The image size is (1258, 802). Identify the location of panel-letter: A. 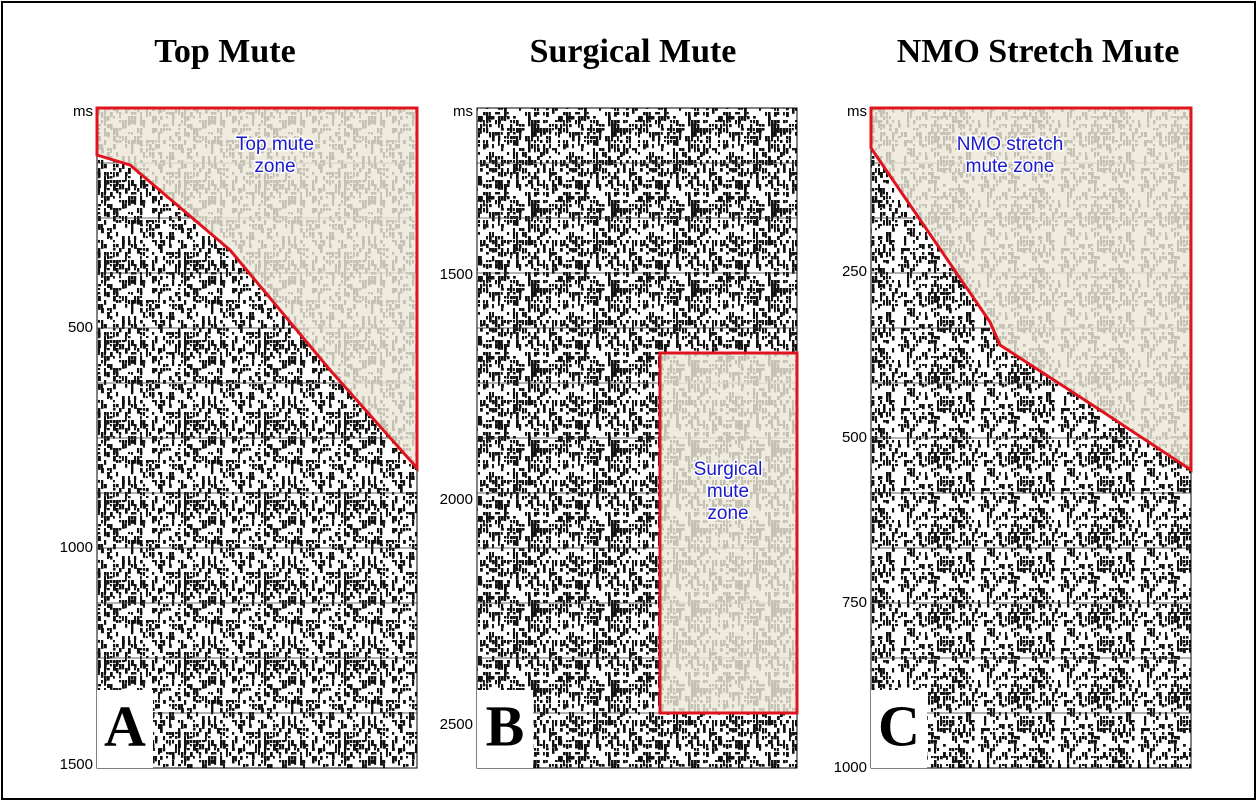
(125, 725).